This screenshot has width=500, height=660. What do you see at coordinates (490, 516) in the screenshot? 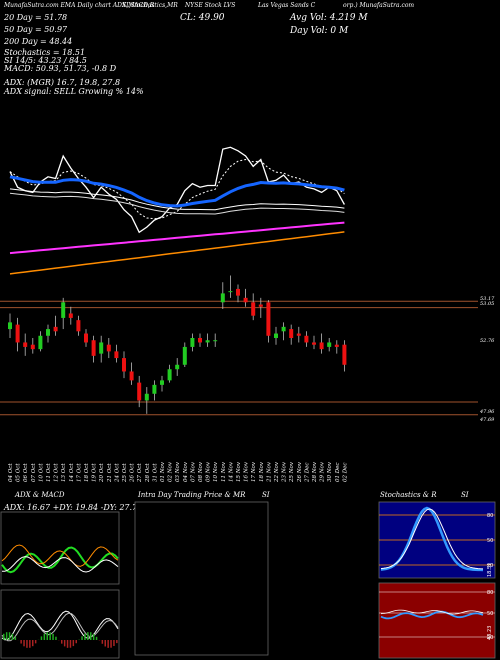
I see `stochastics-level-label: 80` at bounding box center [490, 516].